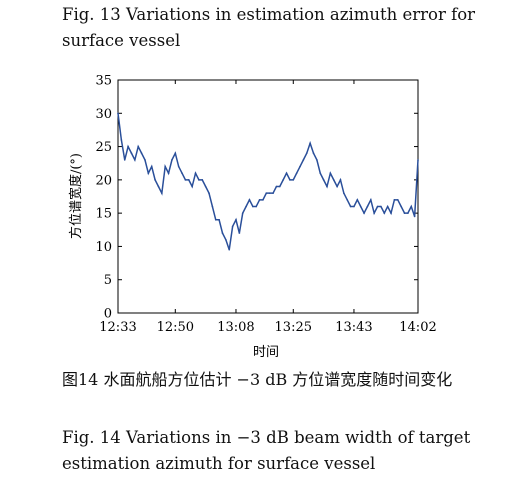 The image size is (510, 477). What do you see at coordinates (117, 327) in the screenshot?
I see `x-tick-label: 12:33` at bounding box center [117, 327].